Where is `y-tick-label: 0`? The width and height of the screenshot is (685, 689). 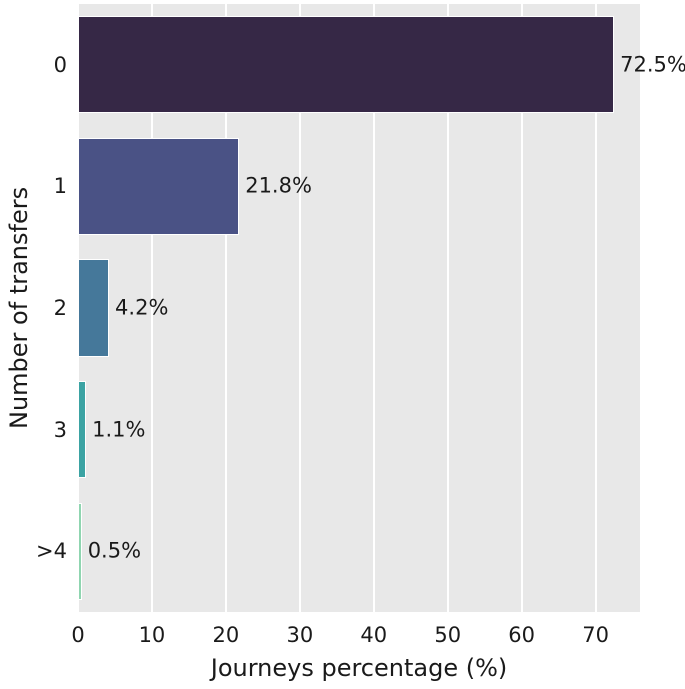 y-tick-label: 0 is located at coordinates (60, 64).